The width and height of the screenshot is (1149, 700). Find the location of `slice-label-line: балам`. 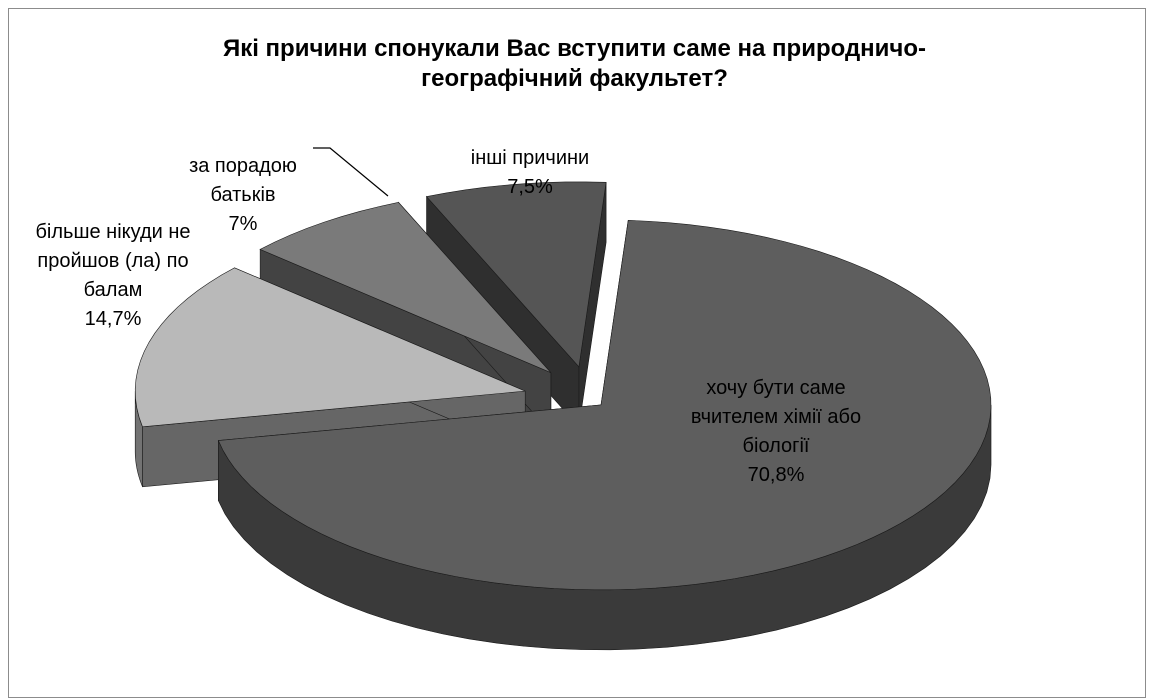

slice-label-line: балам is located at coordinates (113, 290).